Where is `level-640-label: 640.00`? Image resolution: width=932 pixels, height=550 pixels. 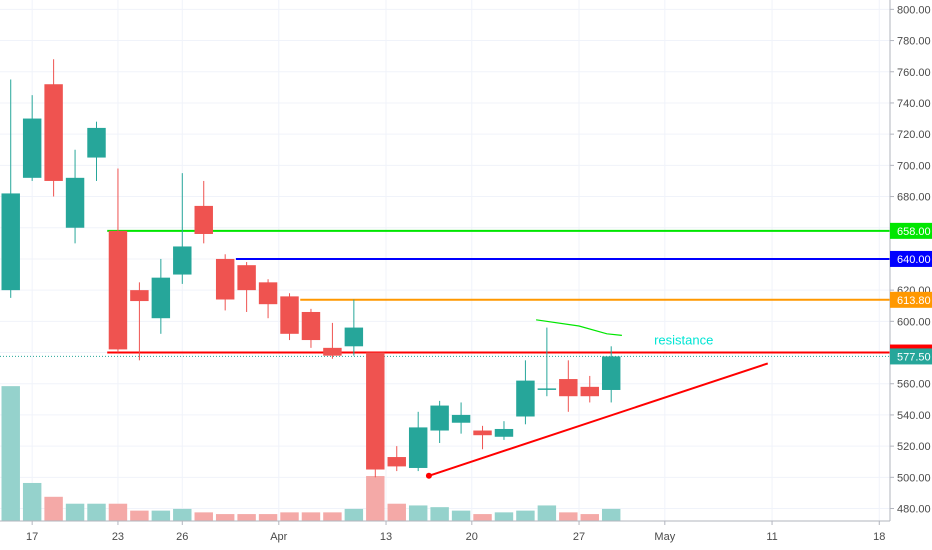 level-640-label: 640.00 is located at coordinates (914, 260).